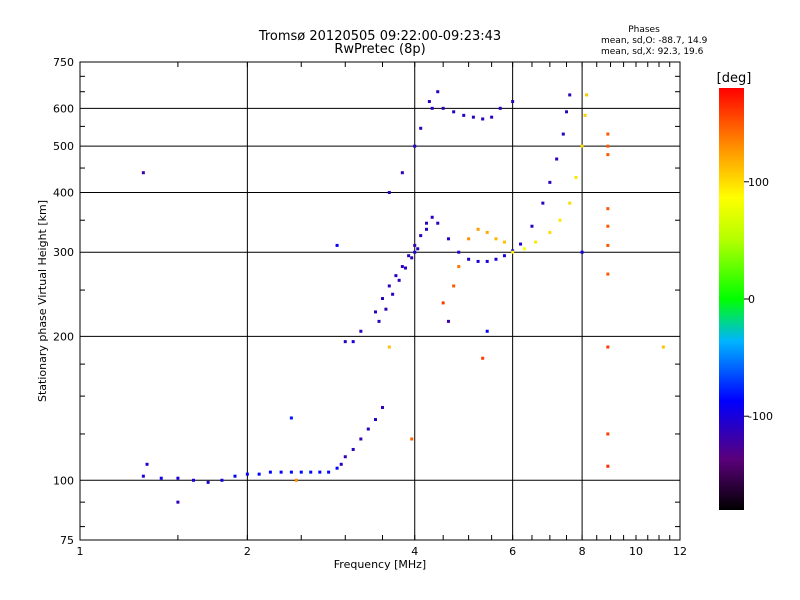 The width and height of the screenshot is (800, 600). I want to click on x-tick-label: 12, so click(680, 551).